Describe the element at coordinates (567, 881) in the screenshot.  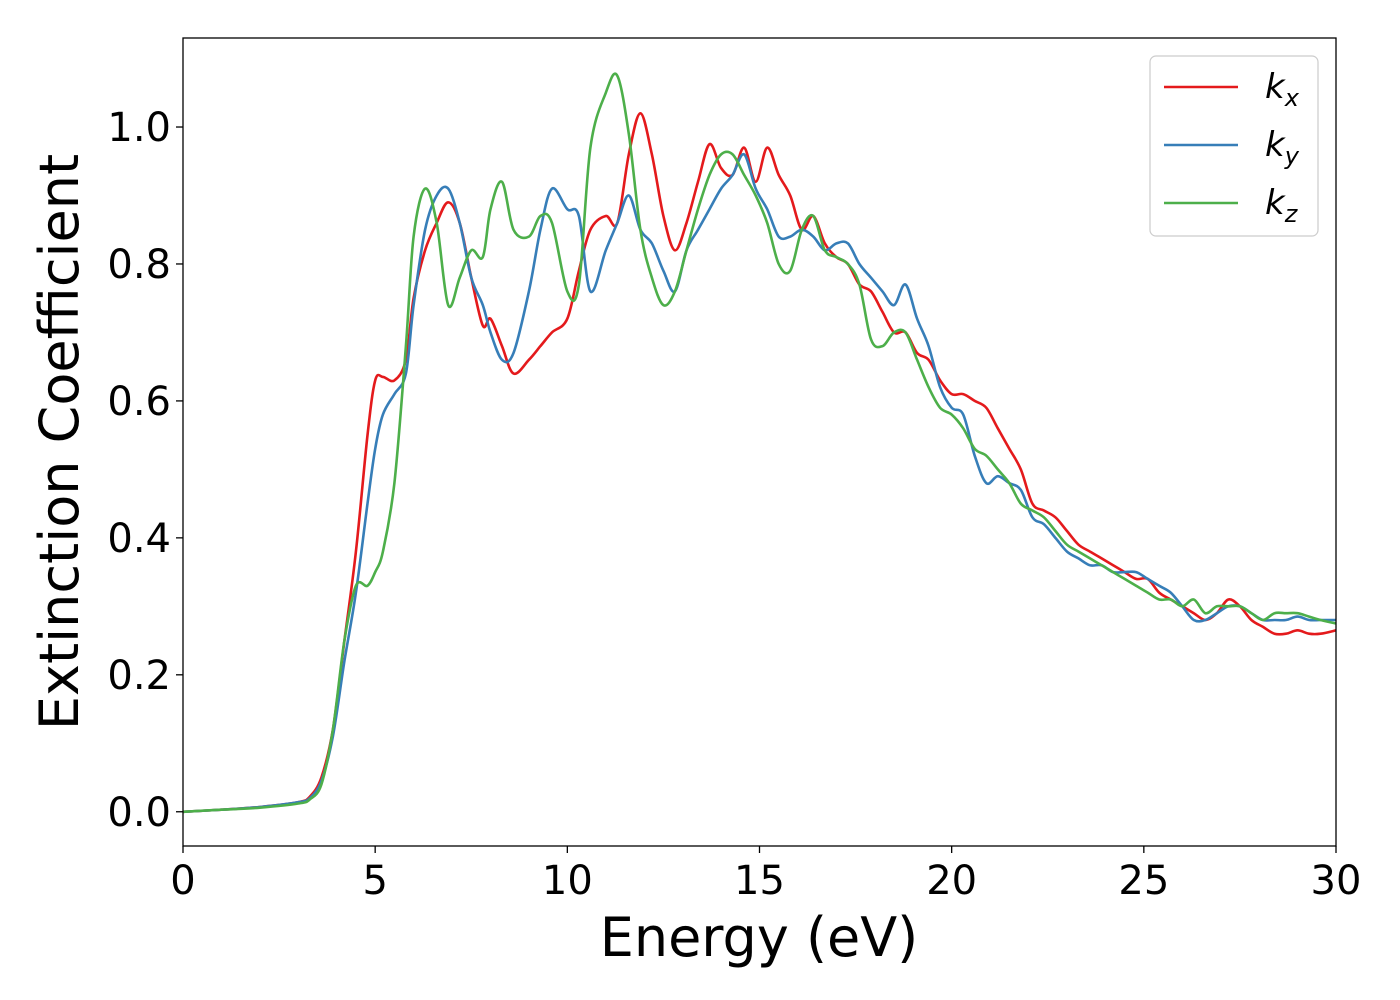
I see `x-tick-label: 10` at that location.